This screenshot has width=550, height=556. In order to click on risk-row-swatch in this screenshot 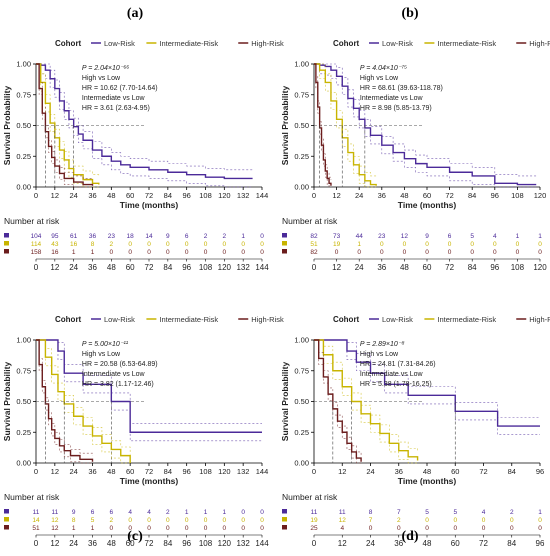, I will do `click(284, 235)`.